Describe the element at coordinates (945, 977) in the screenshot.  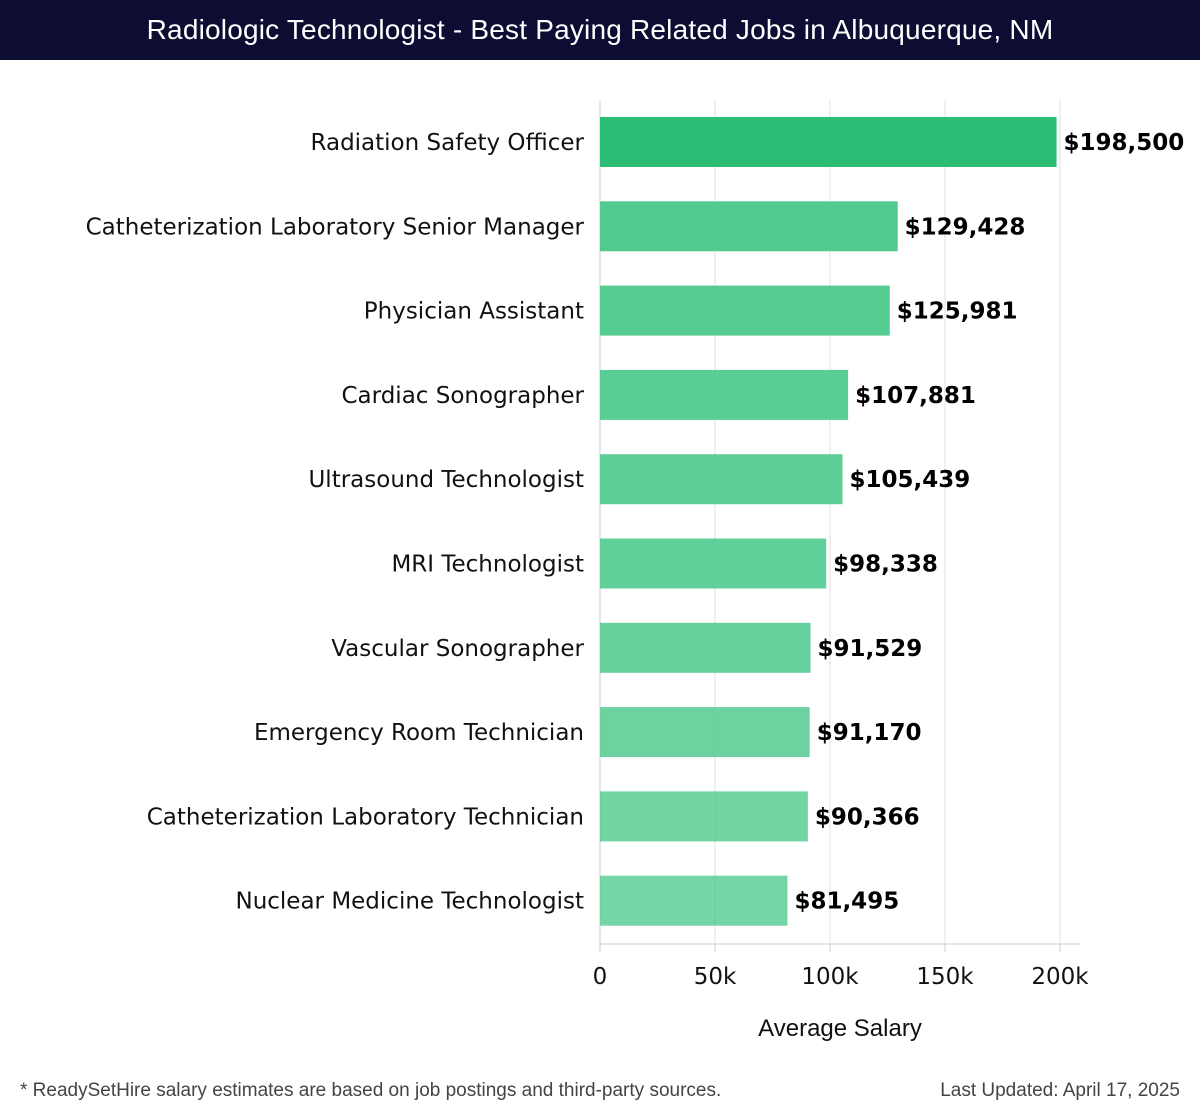
I see `x-tick-label: 150k` at that location.